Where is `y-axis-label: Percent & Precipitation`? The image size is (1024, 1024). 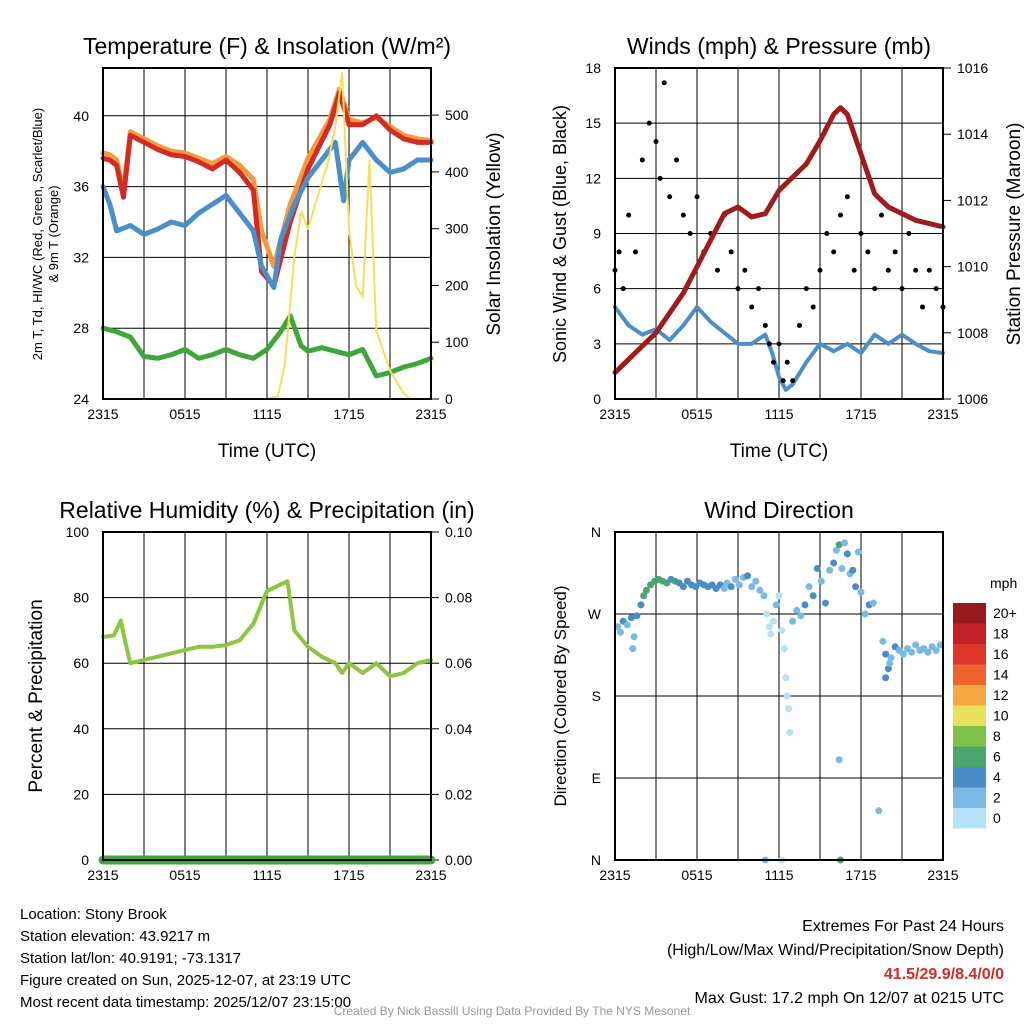 y-axis-label: Percent & Precipitation is located at coordinates (36, 695).